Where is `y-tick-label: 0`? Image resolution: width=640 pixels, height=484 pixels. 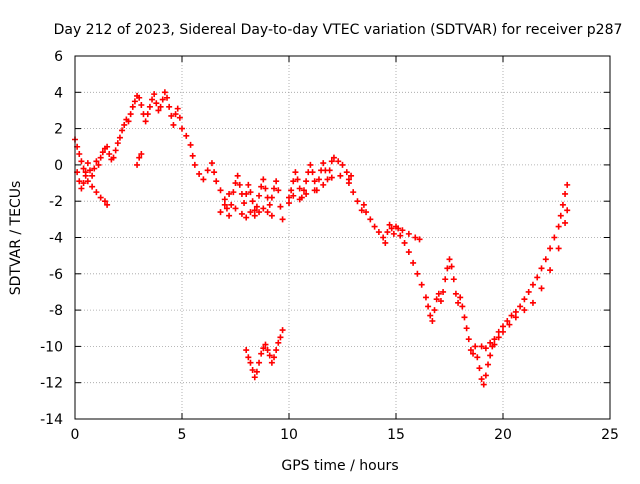
y-tick-label: 0 is located at coordinates (58, 166).